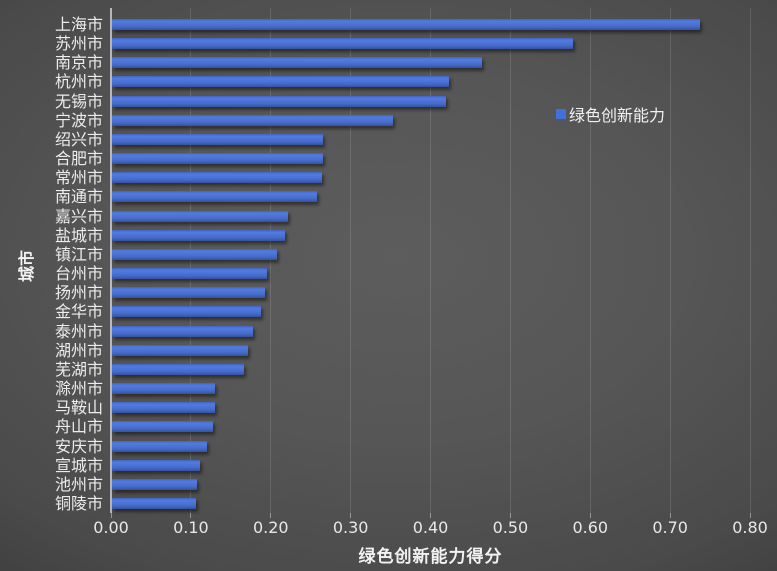 The height and width of the screenshot is (571, 777). I want to click on y-category-label: 湖州市, so click(78, 350).